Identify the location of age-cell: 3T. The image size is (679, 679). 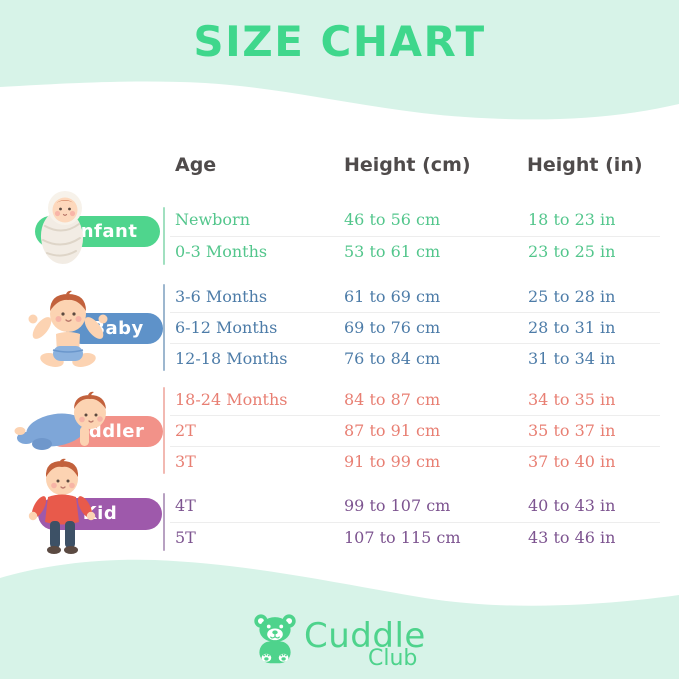
(185, 461).